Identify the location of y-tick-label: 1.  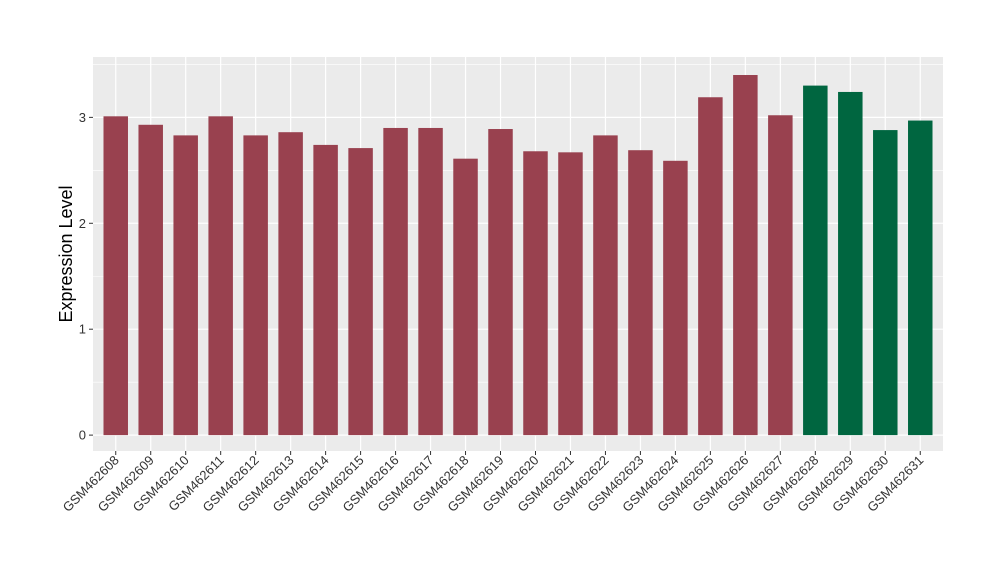
(82, 329).